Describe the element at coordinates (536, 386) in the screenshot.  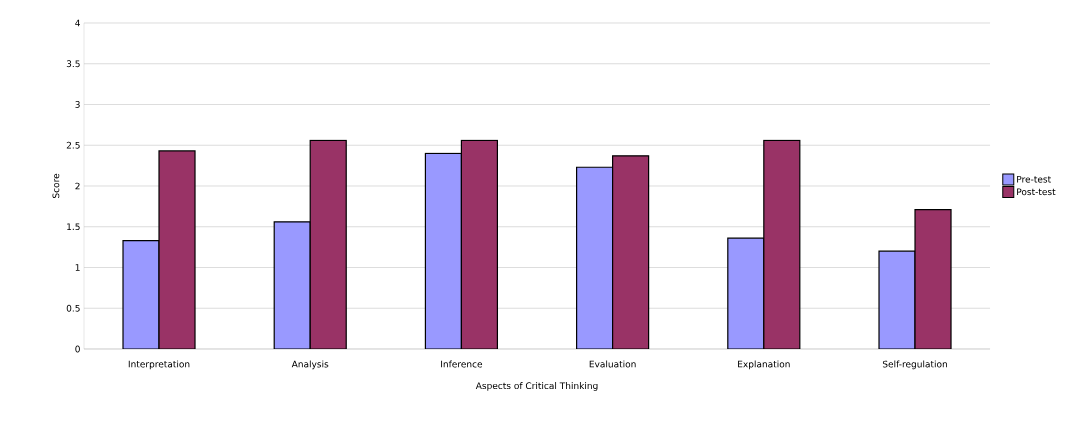
I see `x-axis-title: Aspects of Critical Thinking` at that location.